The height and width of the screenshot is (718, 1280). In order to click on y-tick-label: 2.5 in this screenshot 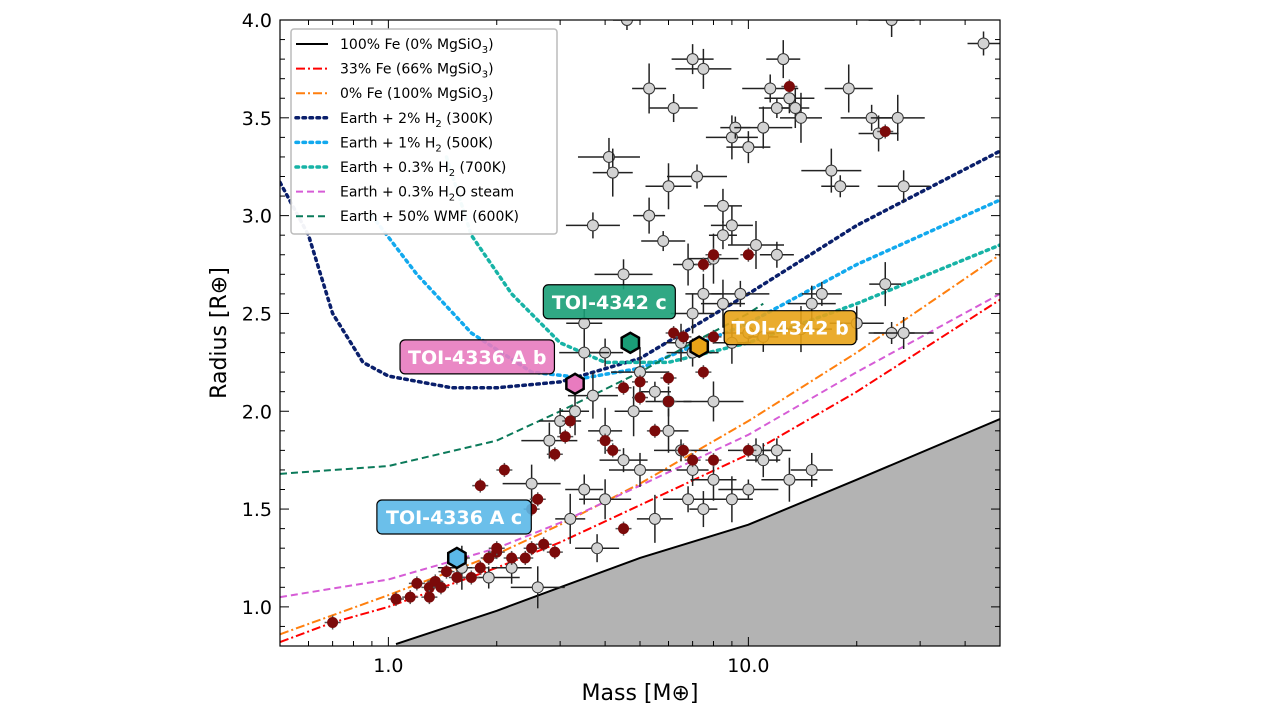, I will do `click(257, 314)`.